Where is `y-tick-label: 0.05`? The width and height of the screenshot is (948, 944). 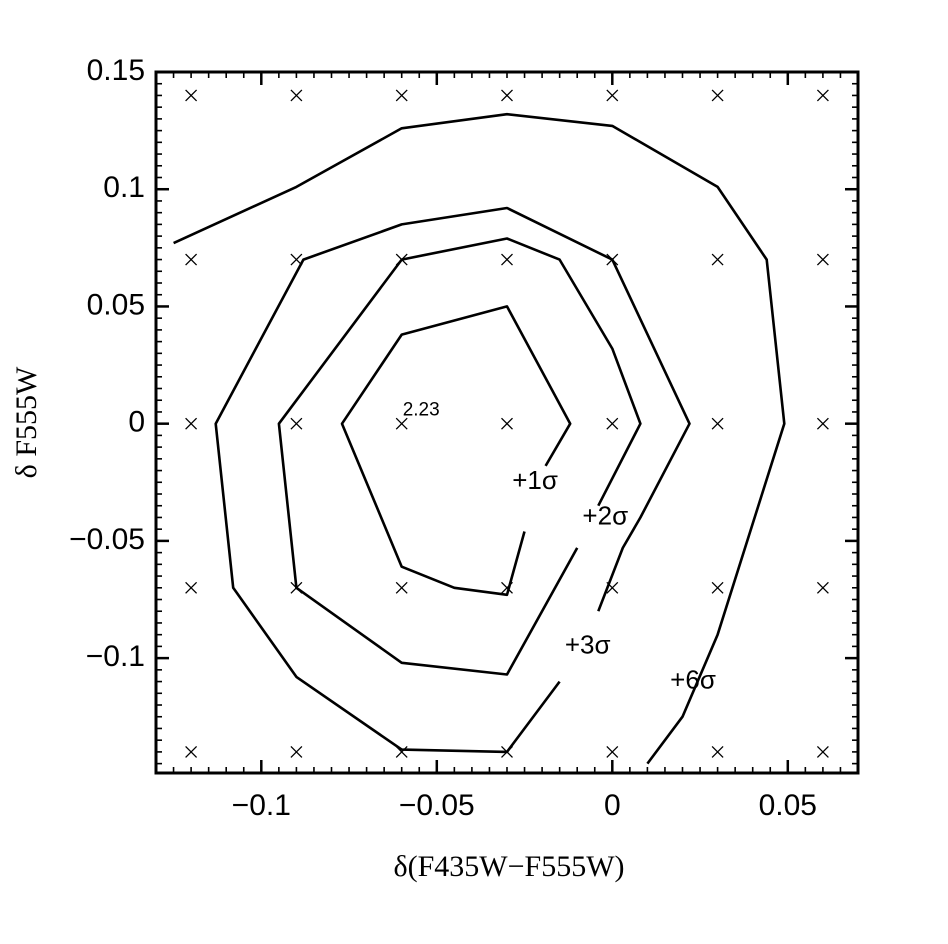
y-tick-label: 0.05 is located at coordinates (116, 304).